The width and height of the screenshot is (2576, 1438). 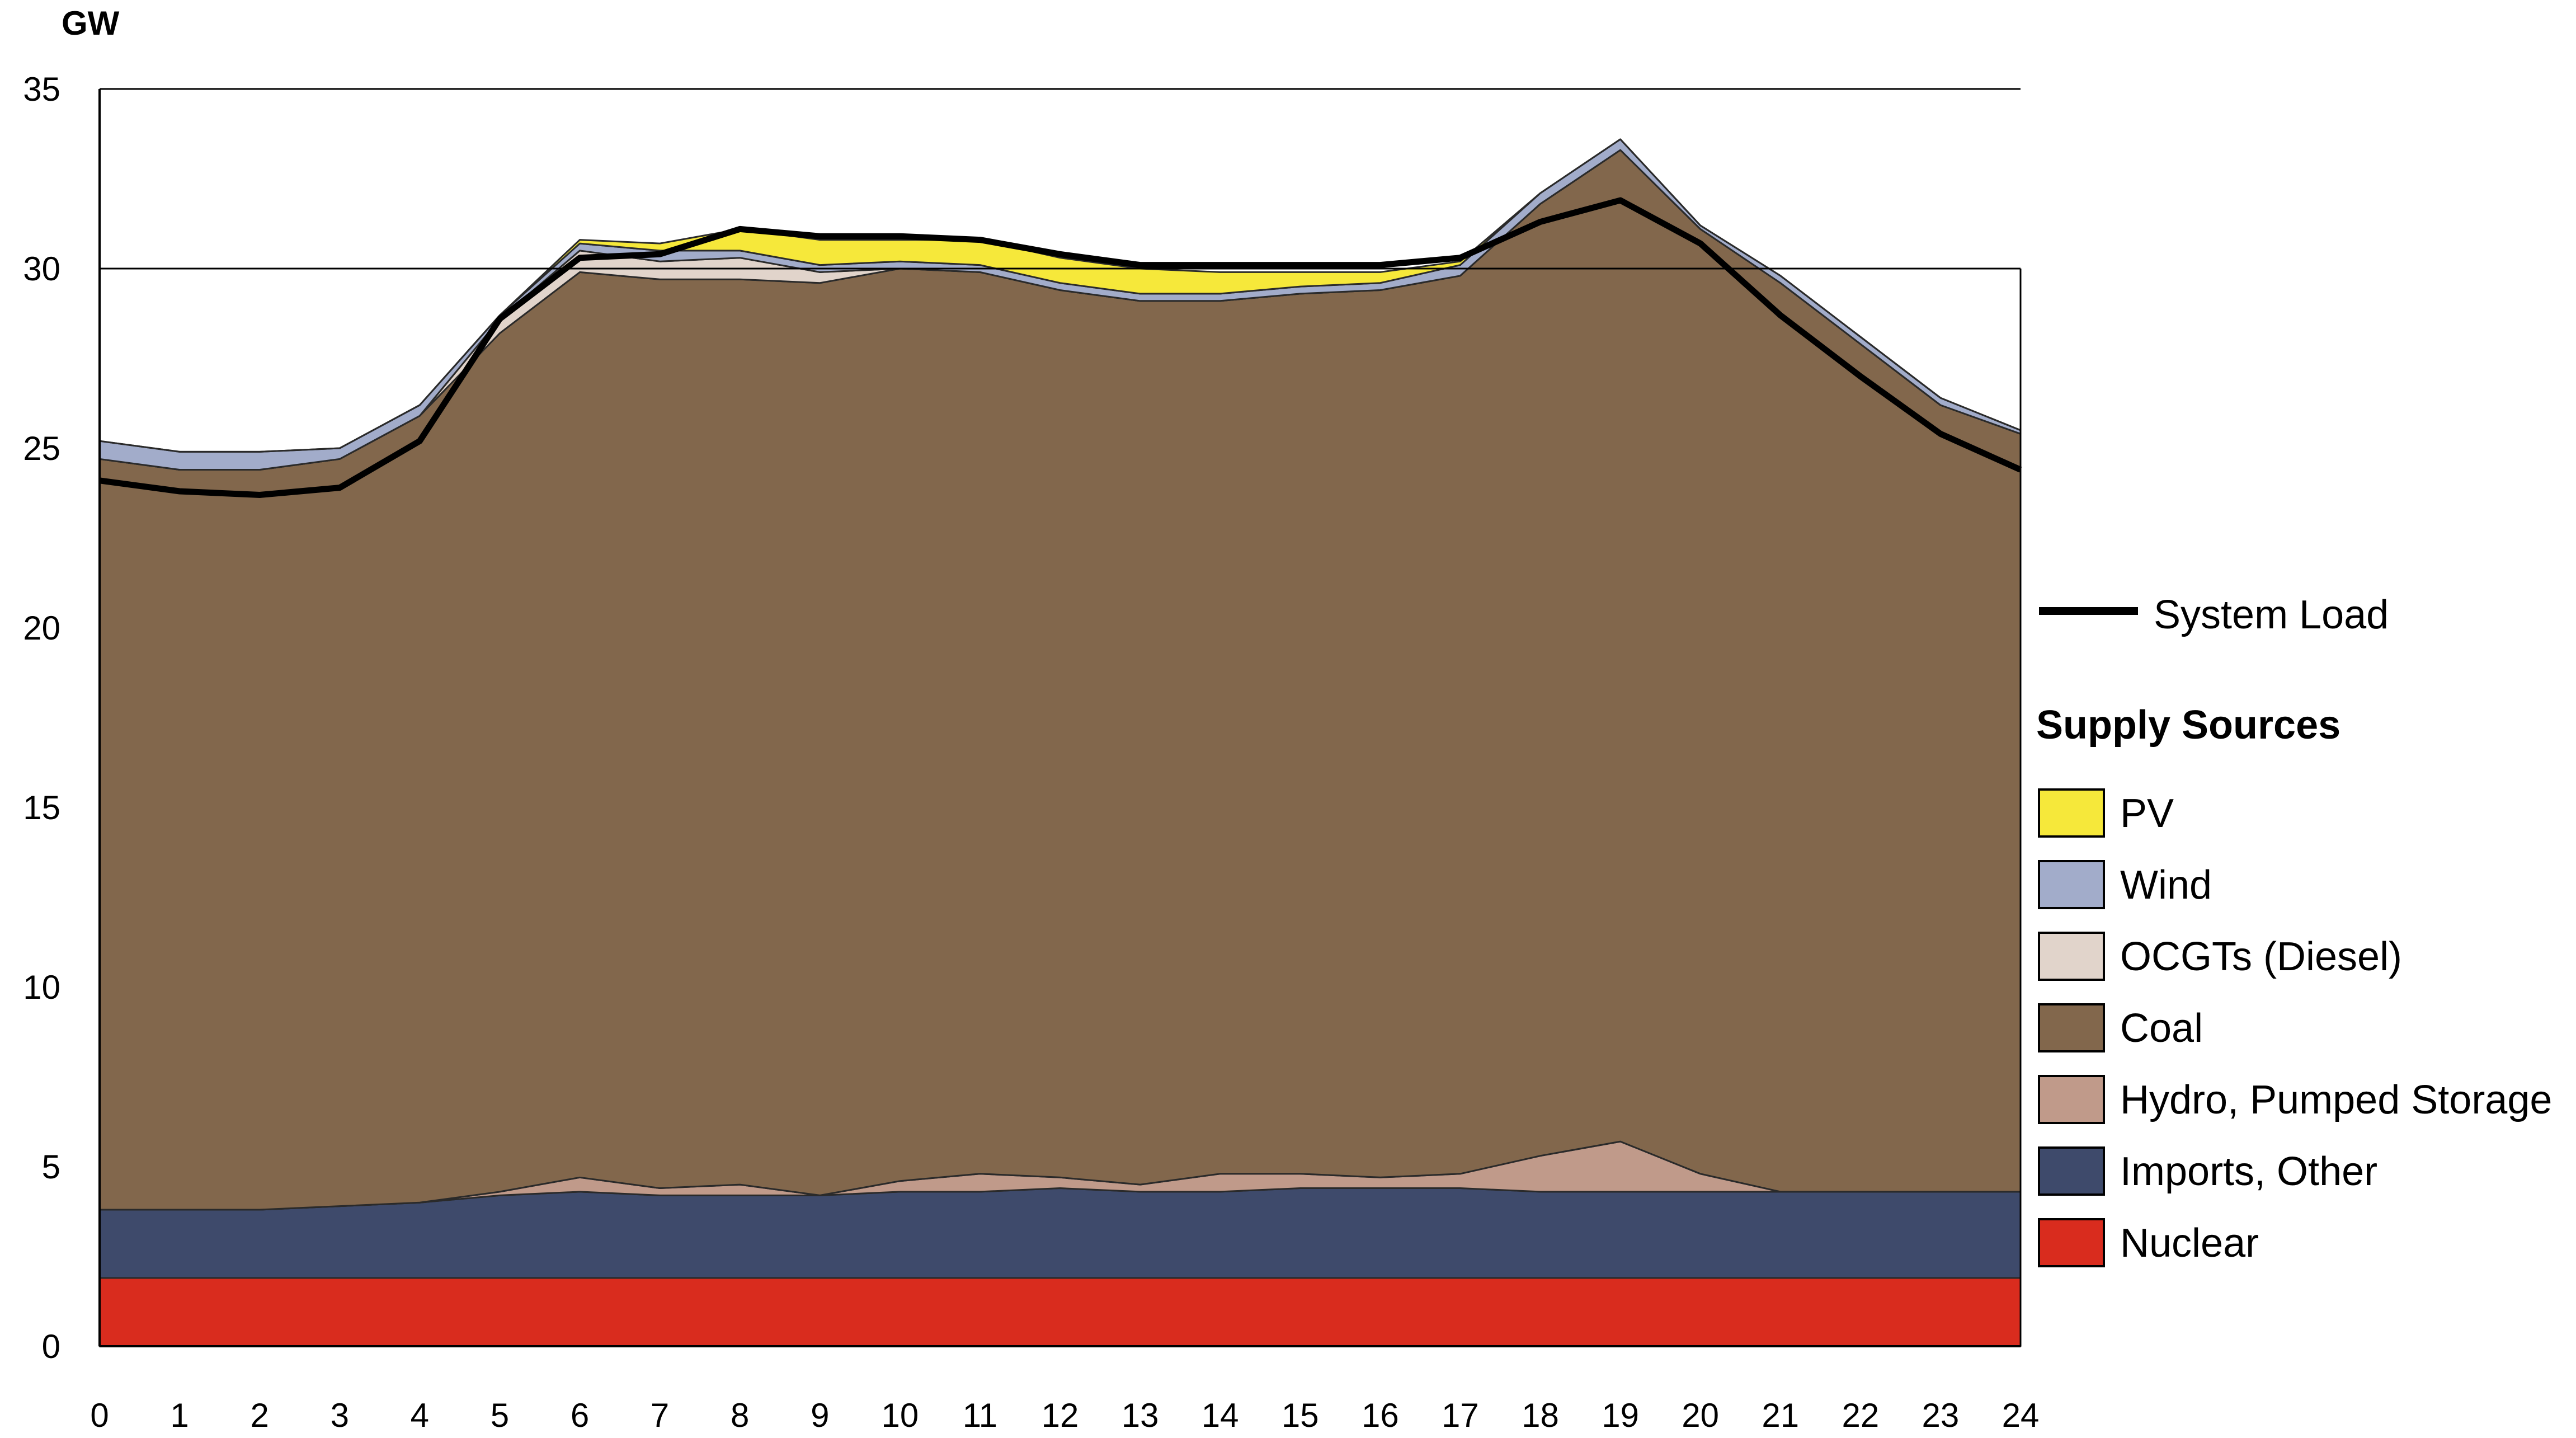 I want to click on x-tick-label: 2, so click(x=259, y=1415).